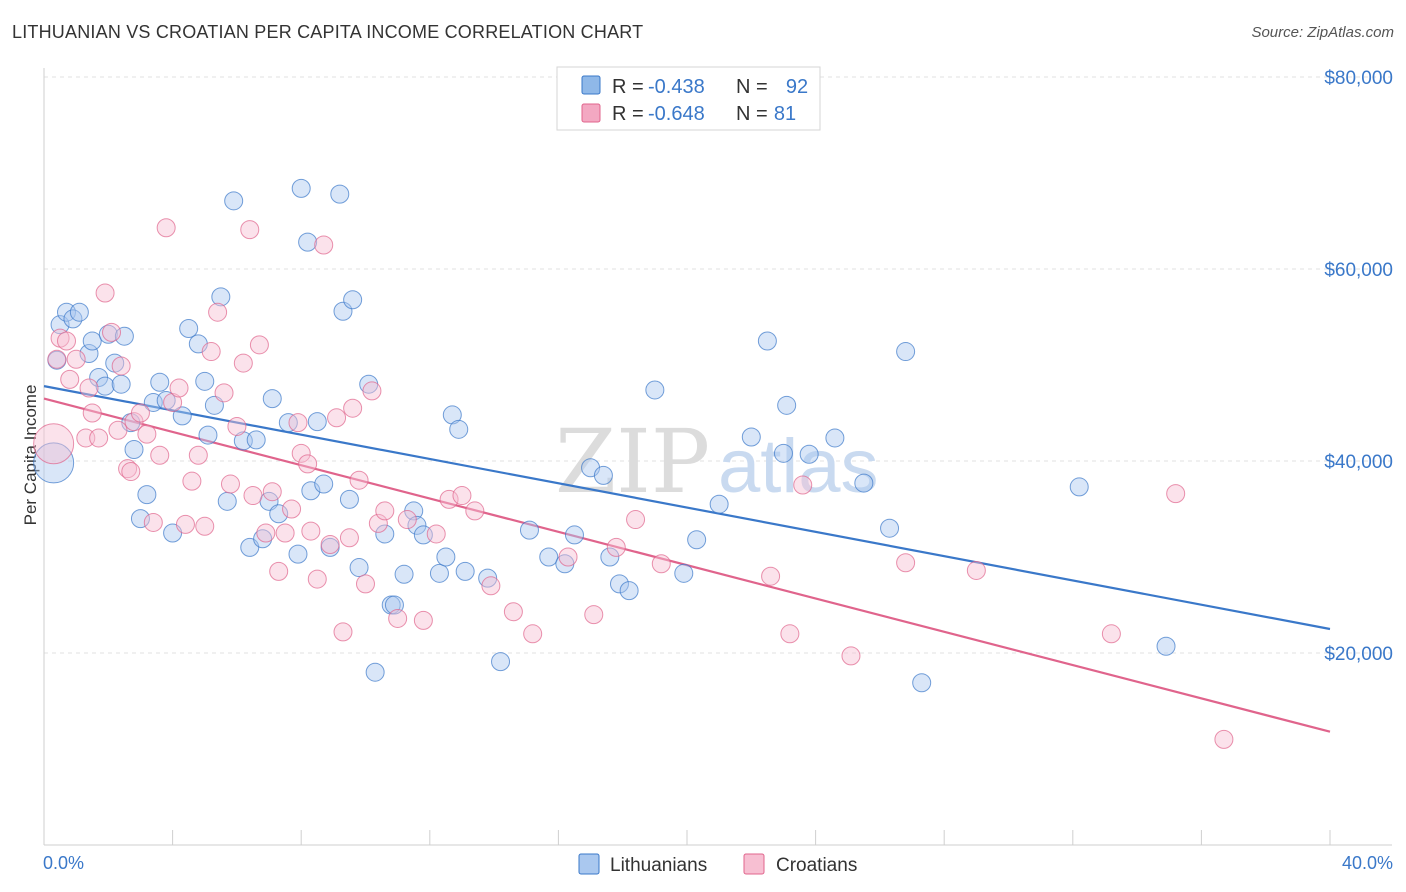 This screenshot has height=892, width=1406. Describe the element at coordinates (797, 87) in the screenshot. I see `legend-n-value-1: 92` at that location.